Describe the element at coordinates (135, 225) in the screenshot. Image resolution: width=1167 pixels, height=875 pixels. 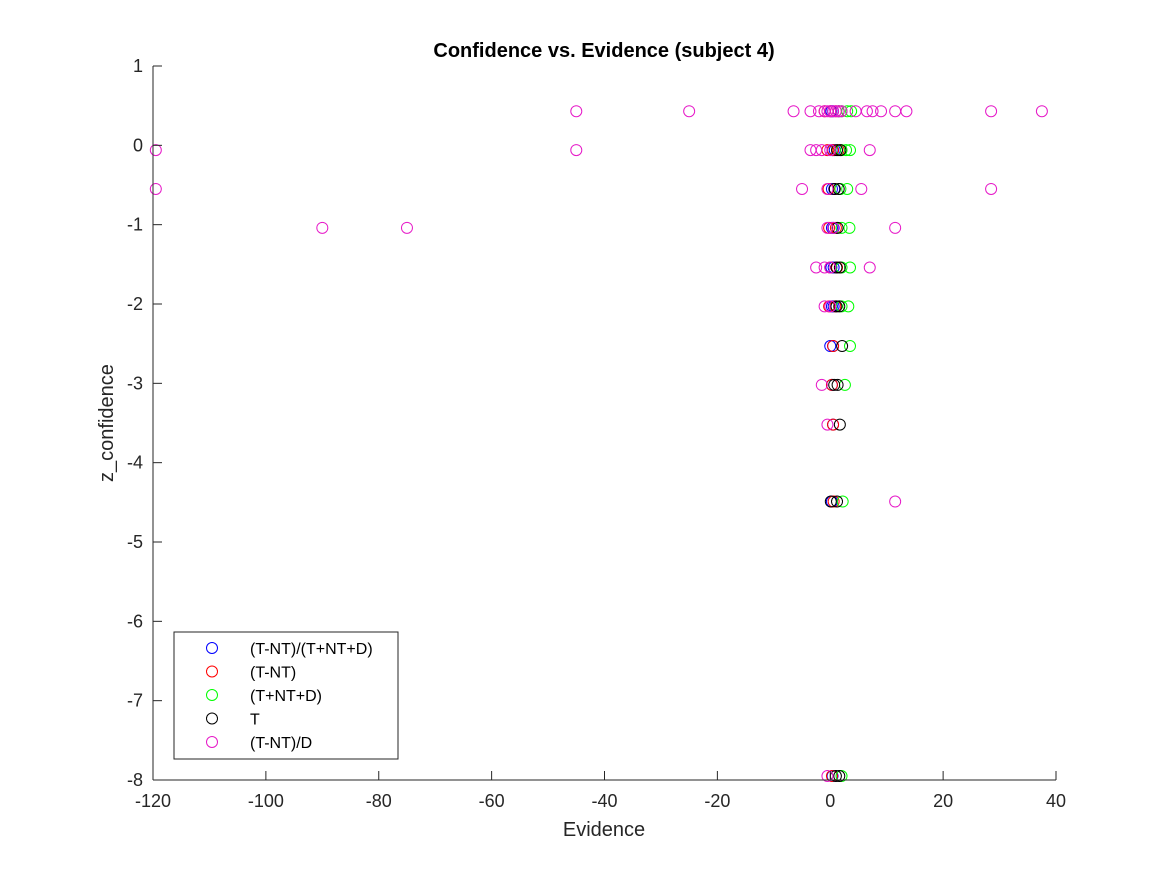
I see `y-tick-label: -1` at that location.